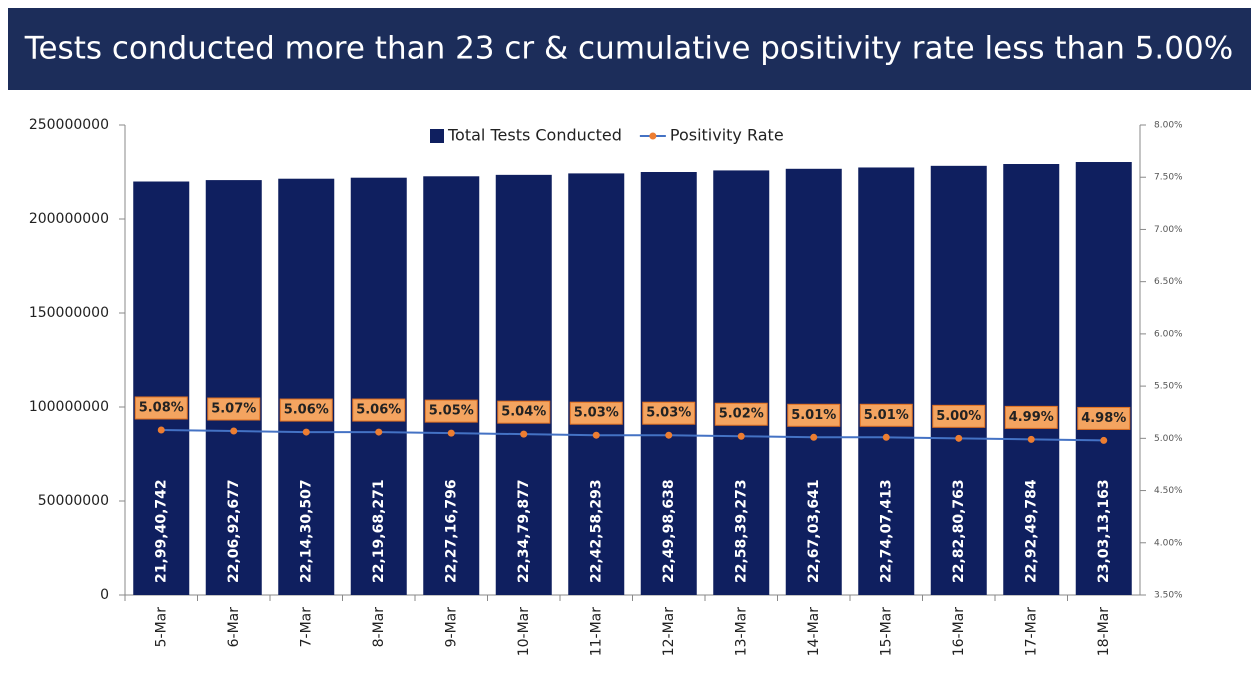 Image resolution: width=1259 pixels, height=673 pixels. Describe the element at coordinates (1168, 230) in the screenshot. I see `y2-tick-label: 7.00%` at that location.